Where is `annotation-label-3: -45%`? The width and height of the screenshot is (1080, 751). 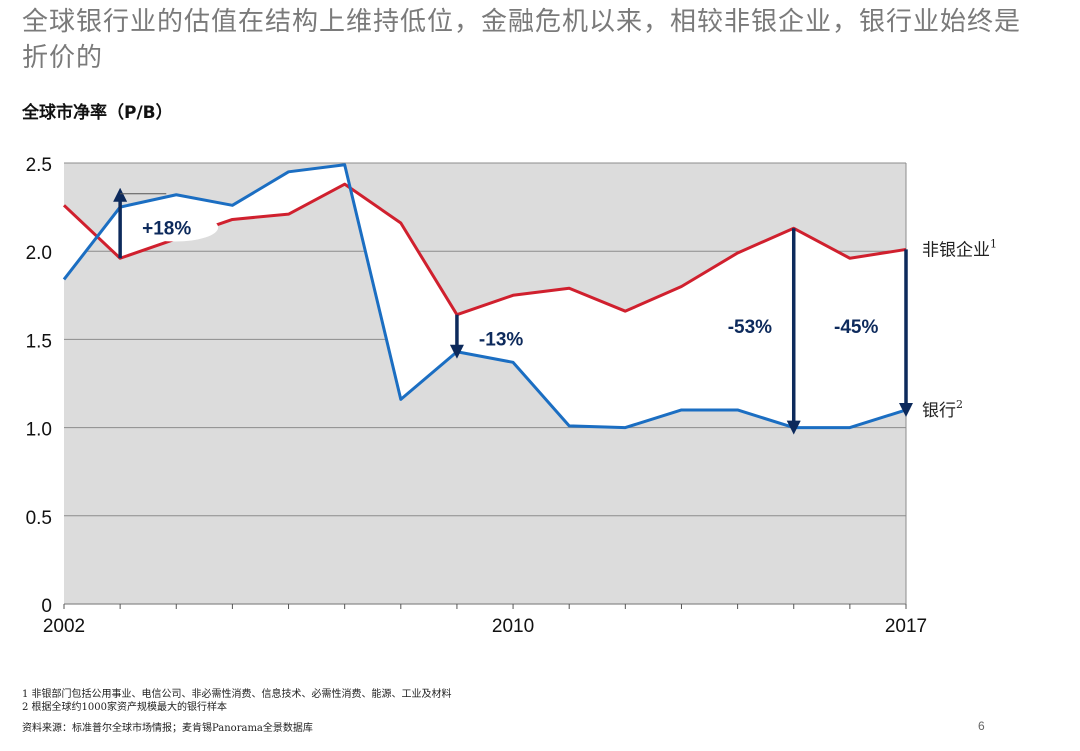 annotation-label-3: -45% is located at coordinates (856, 327).